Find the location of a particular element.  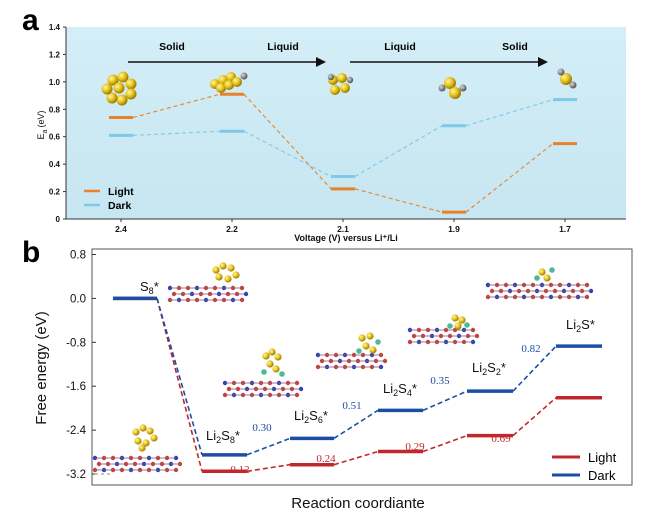

panel-a-legend: Light Dark is located at coordinates (109, 199).